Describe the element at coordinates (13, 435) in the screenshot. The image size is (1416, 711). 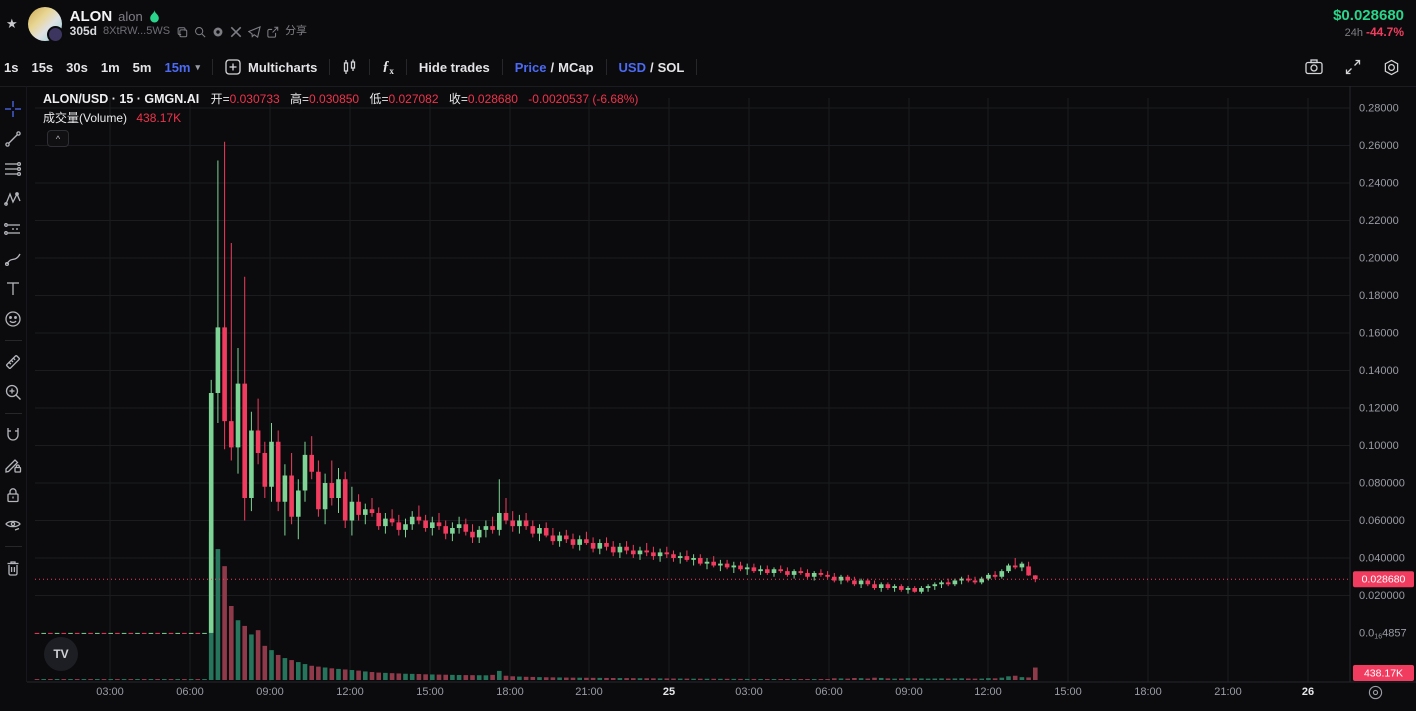
I see `magnet-icon` at that location.